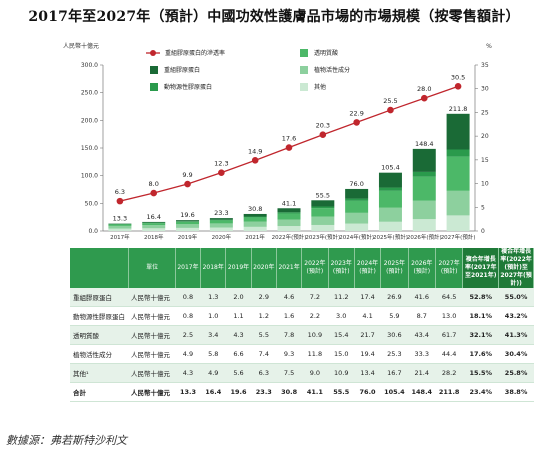 The image size is (548, 452). What do you see at coordinates (264, 373) in the screenshot?
I see `table-cell: 6.3` at bounding box center [264, 373].